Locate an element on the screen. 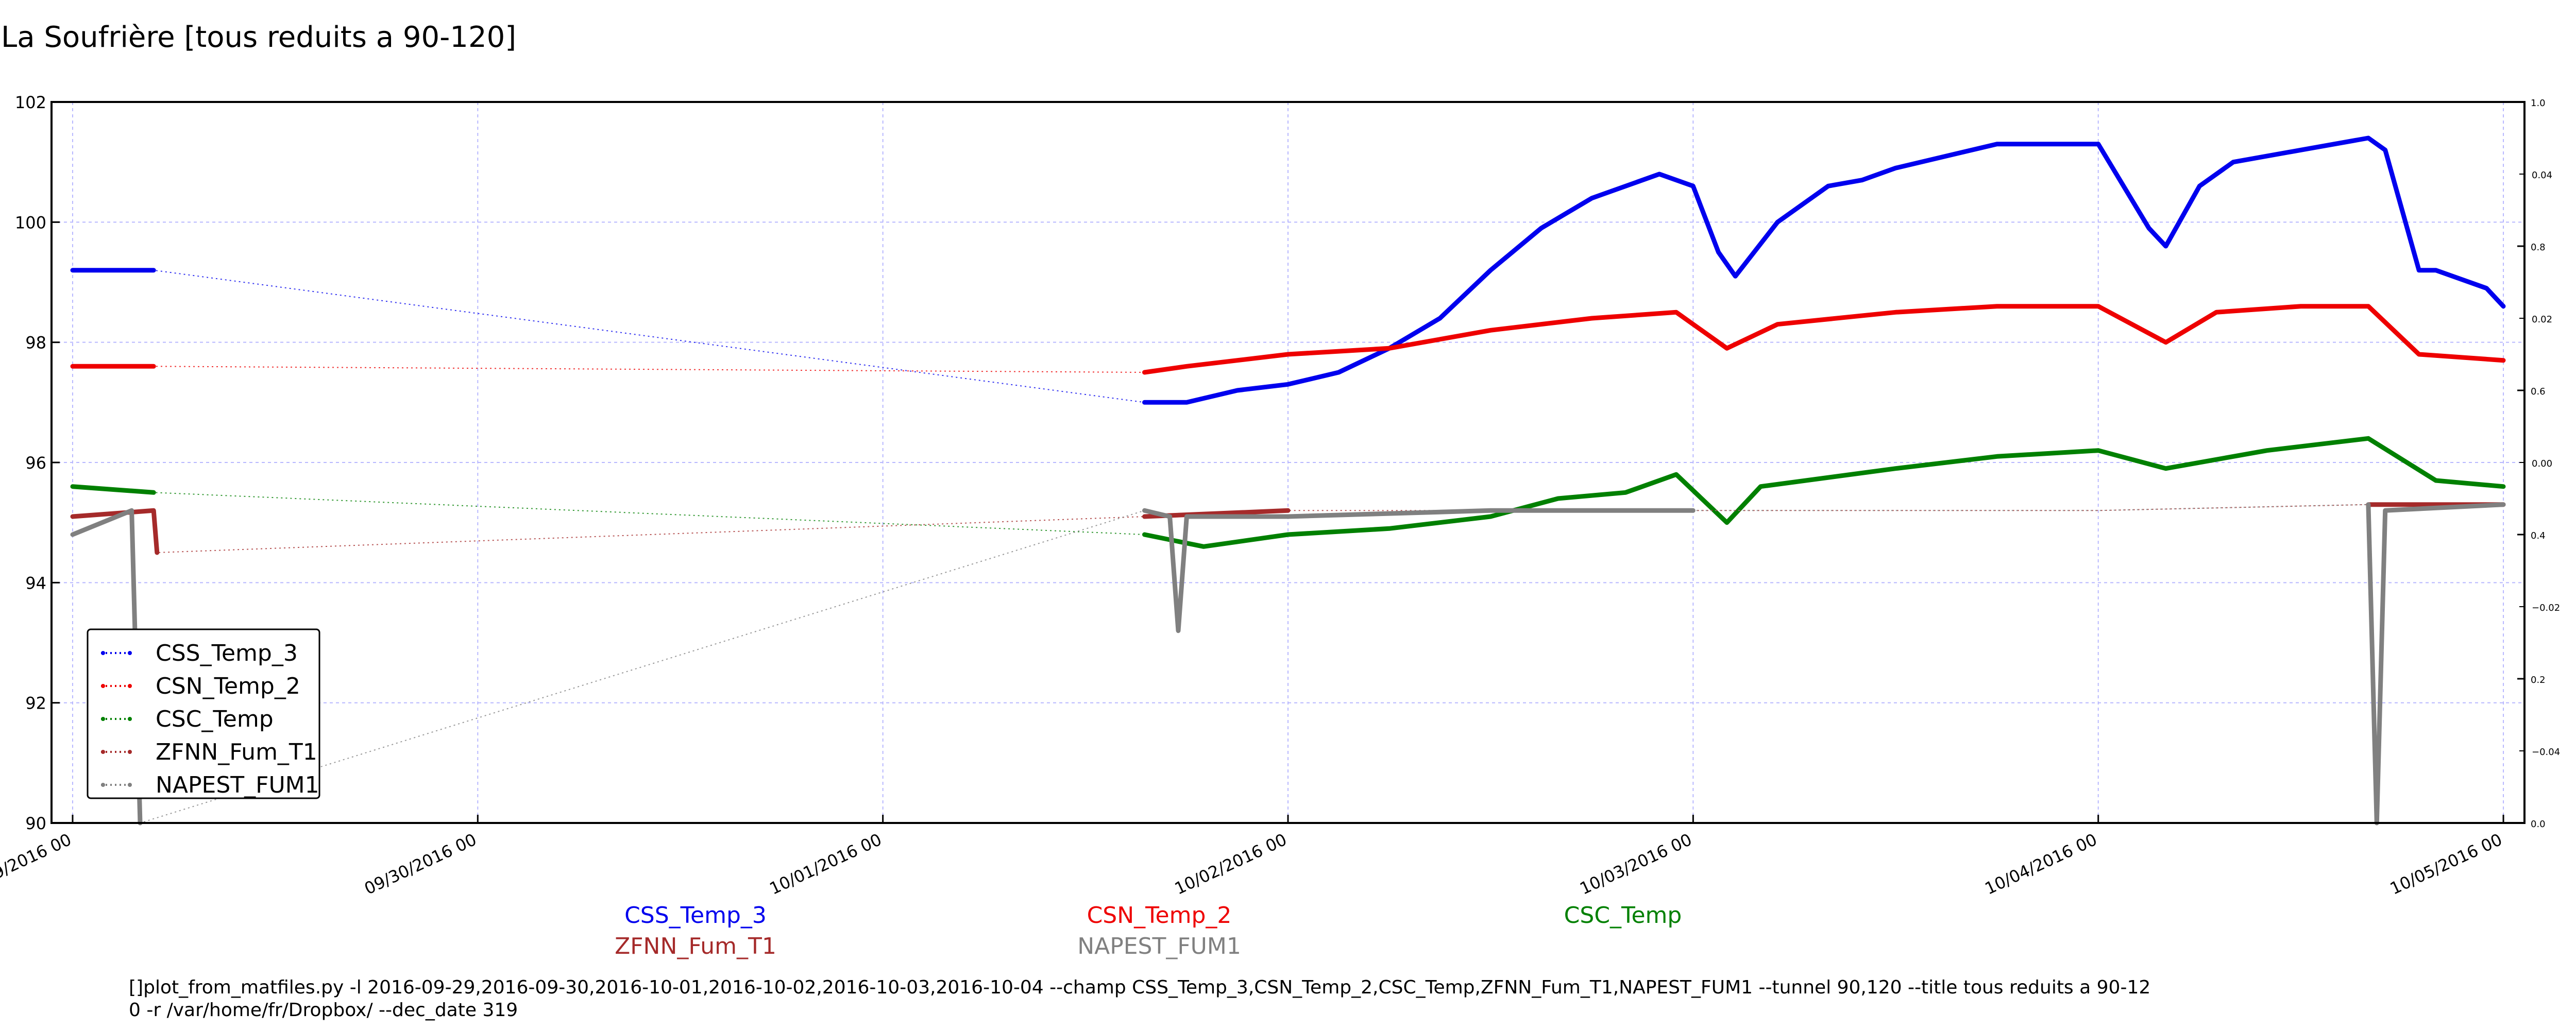 Image resolution: width=2576 pixels, height=1030 pixels. series-line-zfnn-fum-t1 is located at coordinates (115, 531).